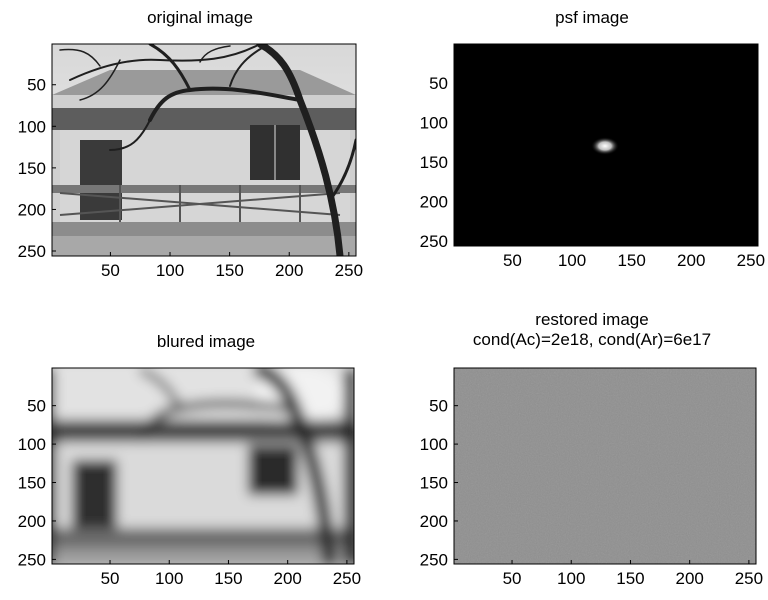  I want to click on panel-title: blured image, so click(208, 342).